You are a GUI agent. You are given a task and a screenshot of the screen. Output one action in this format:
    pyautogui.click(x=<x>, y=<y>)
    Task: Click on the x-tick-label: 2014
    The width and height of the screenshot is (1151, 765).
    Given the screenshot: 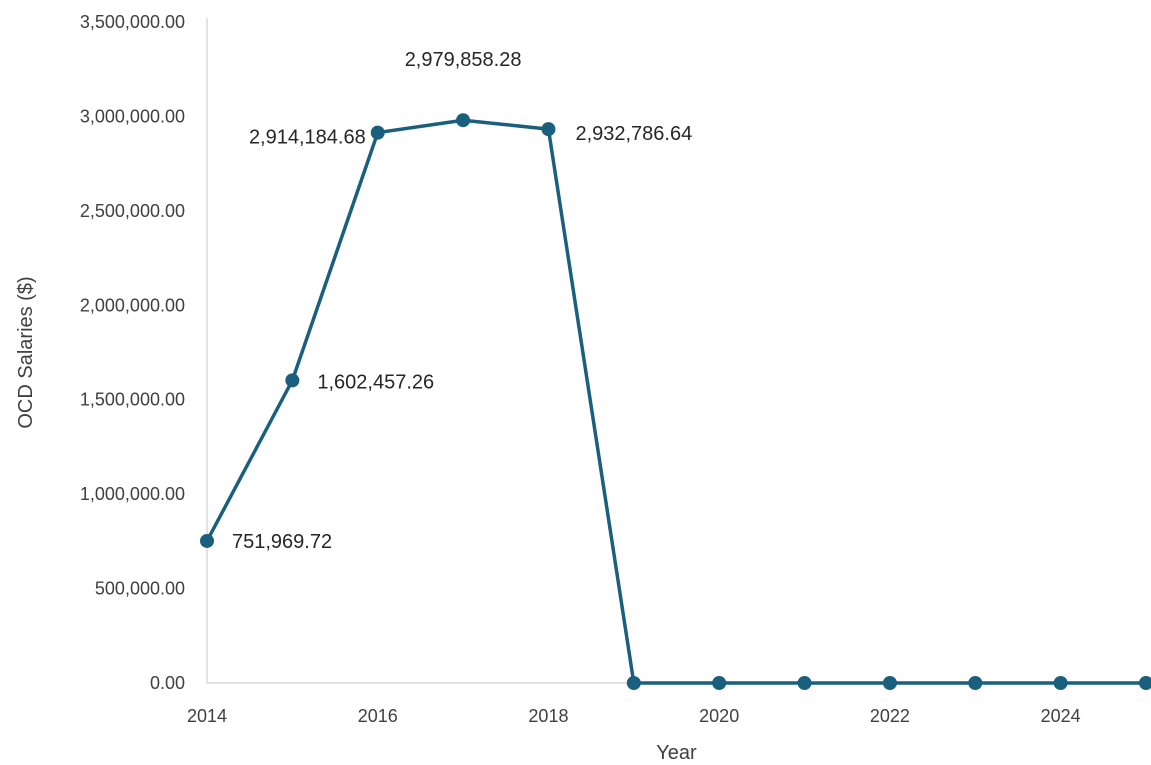 What is the action you would take?
    pyautogui.click(x=207, y=716)
    